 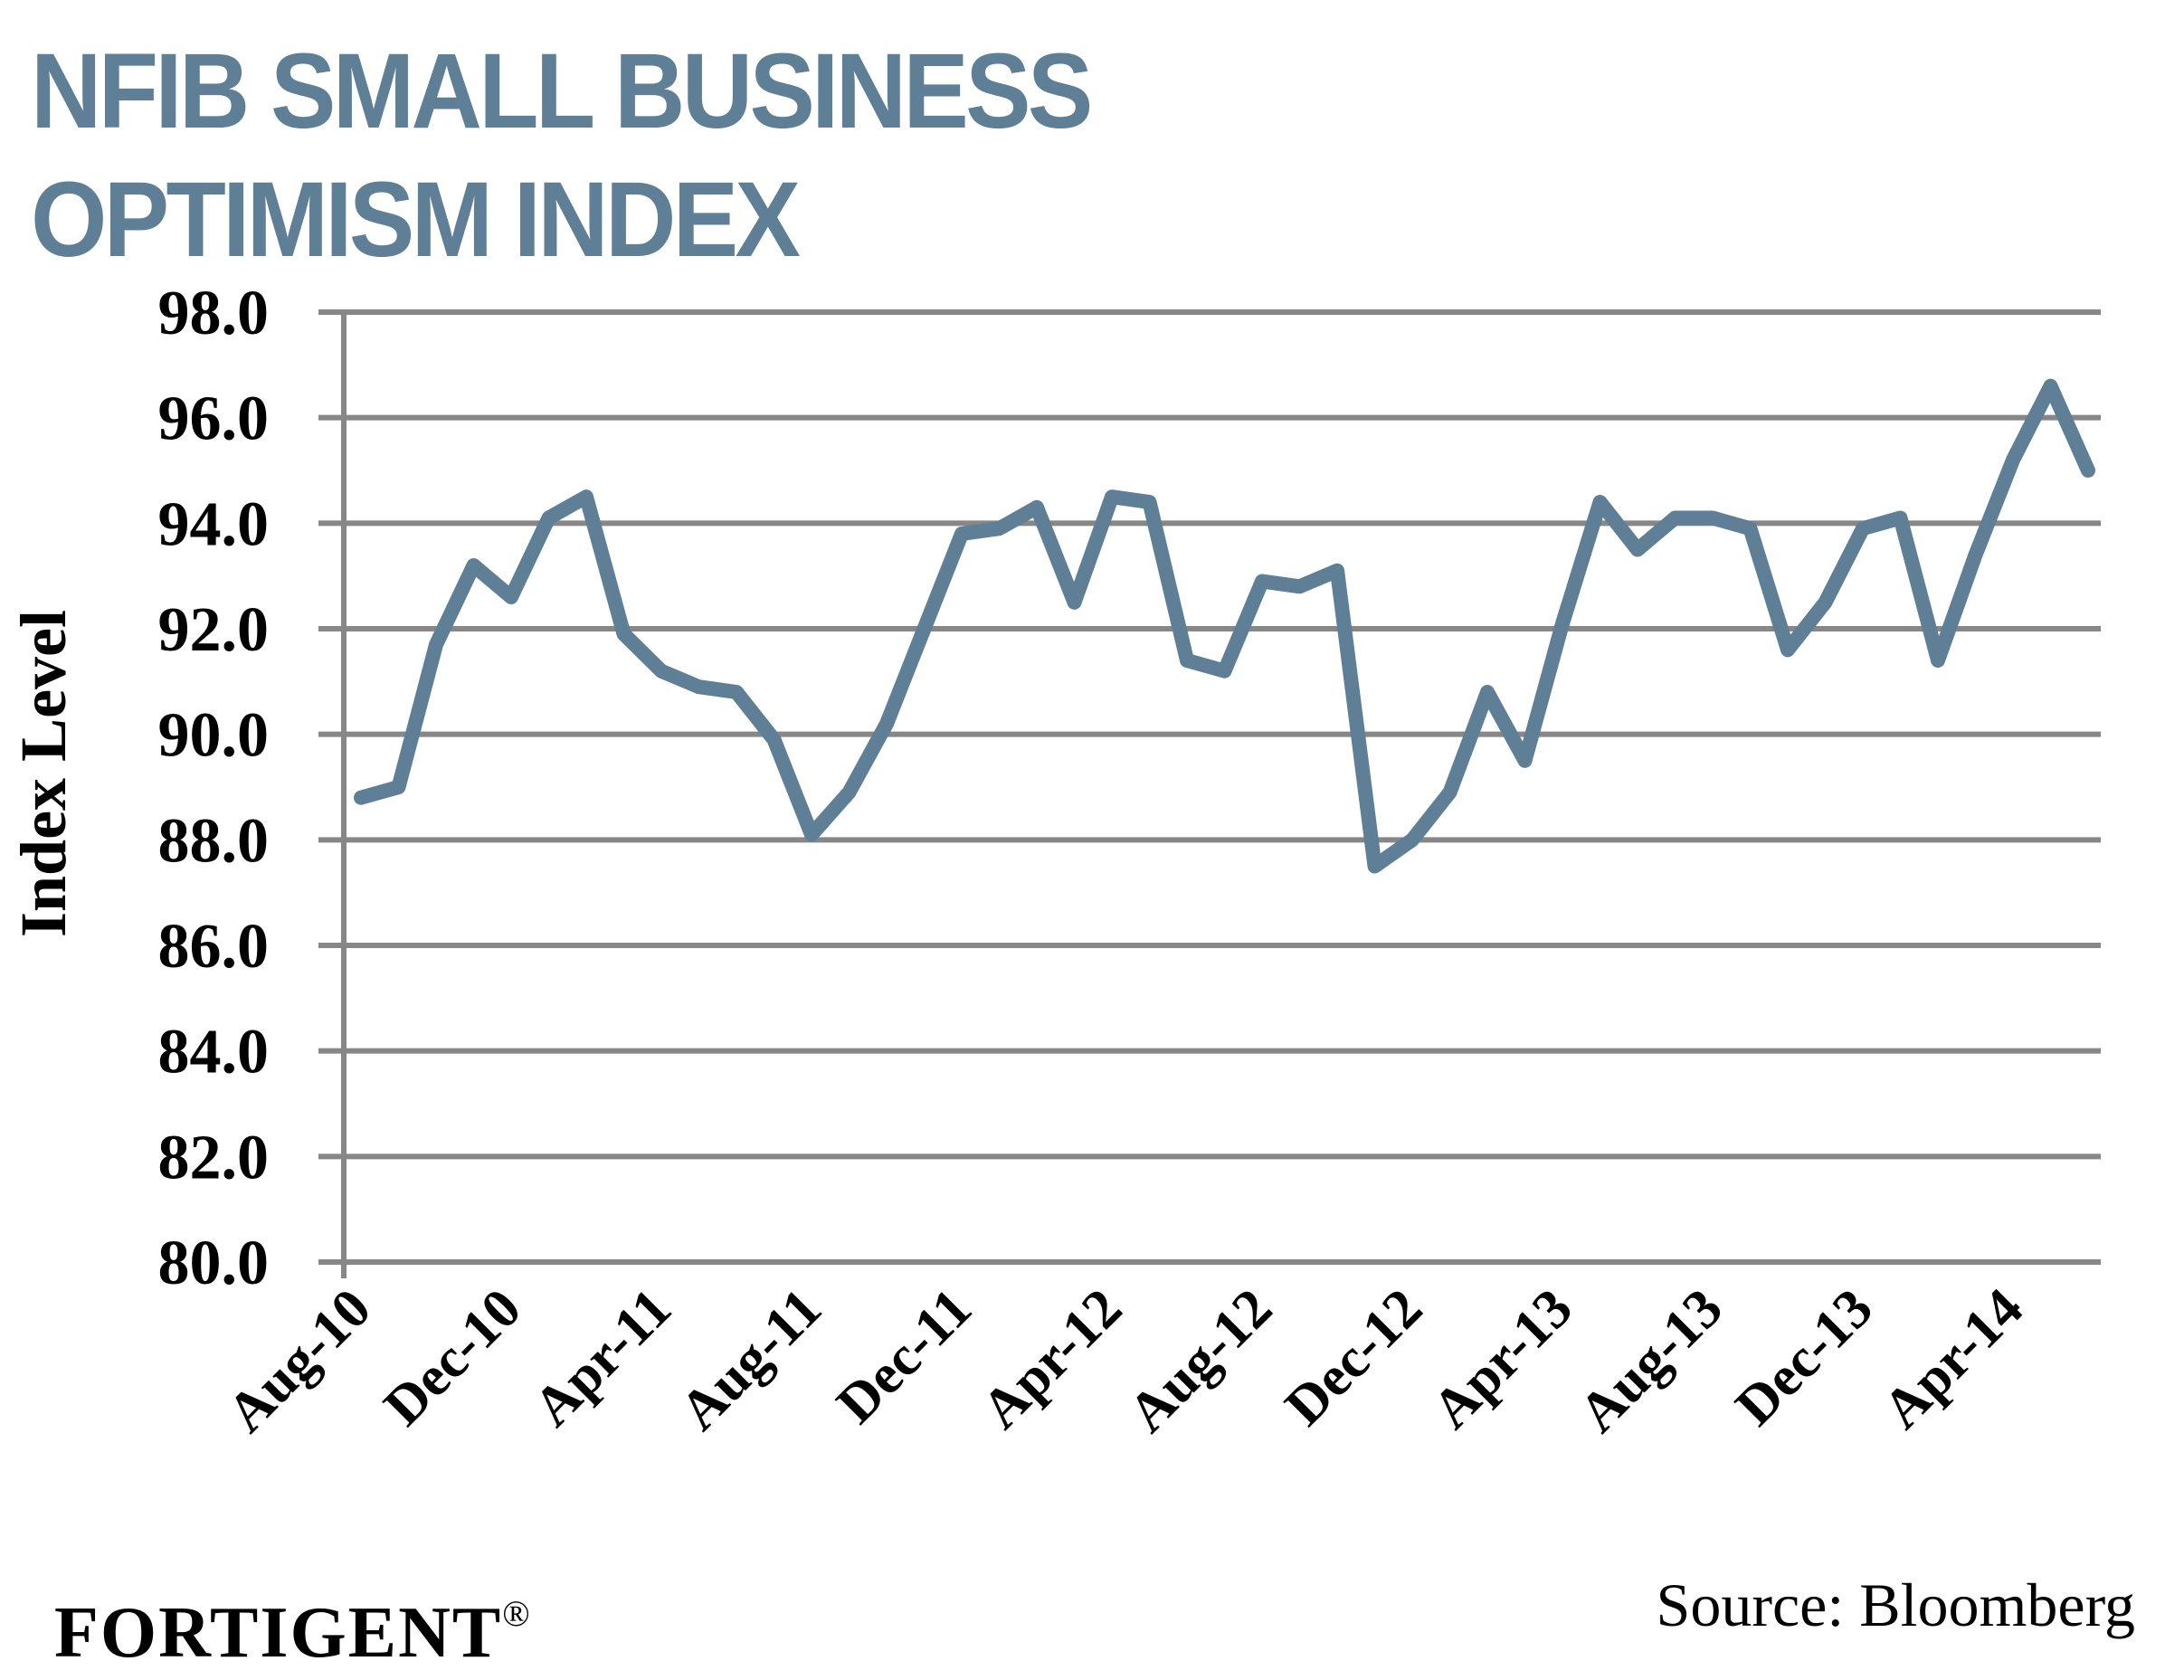 What do you see at coordinates (214, 1263) in the screenshot?
I see `y-tick-label: 80.0` at bounding box center [214, 1263].